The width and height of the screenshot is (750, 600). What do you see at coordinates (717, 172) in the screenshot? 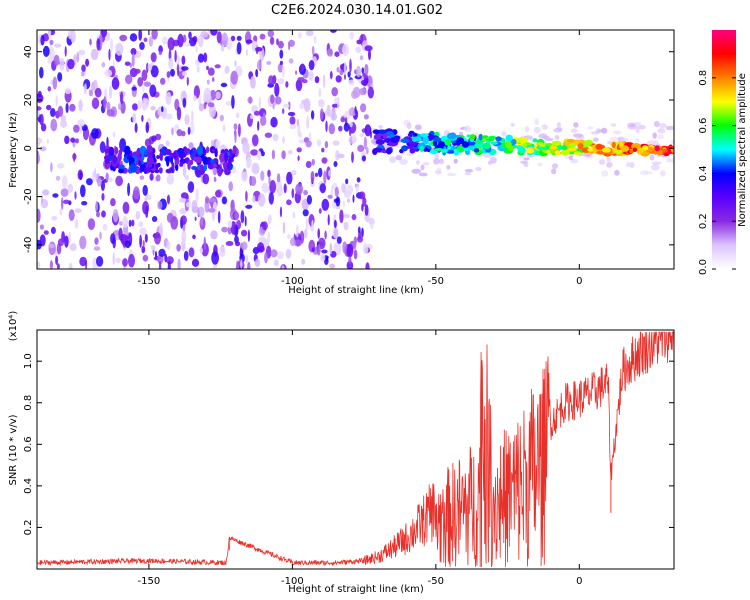
I see `colorbar-ticks: 0.0 0.2 0.4 0.6 0.8` at bounding box center [717, 172].